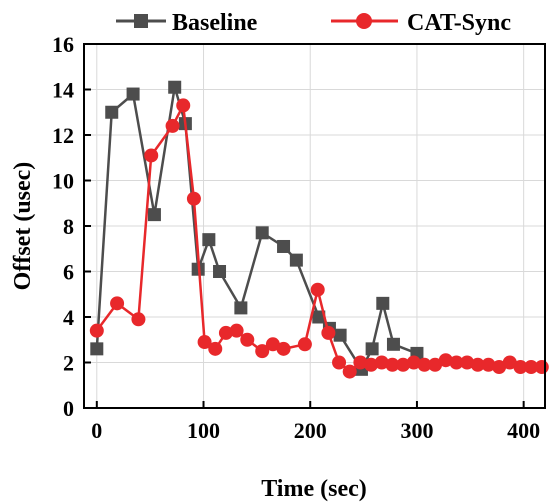  I want to click on y-tick-label: 2, so click(68, 363).